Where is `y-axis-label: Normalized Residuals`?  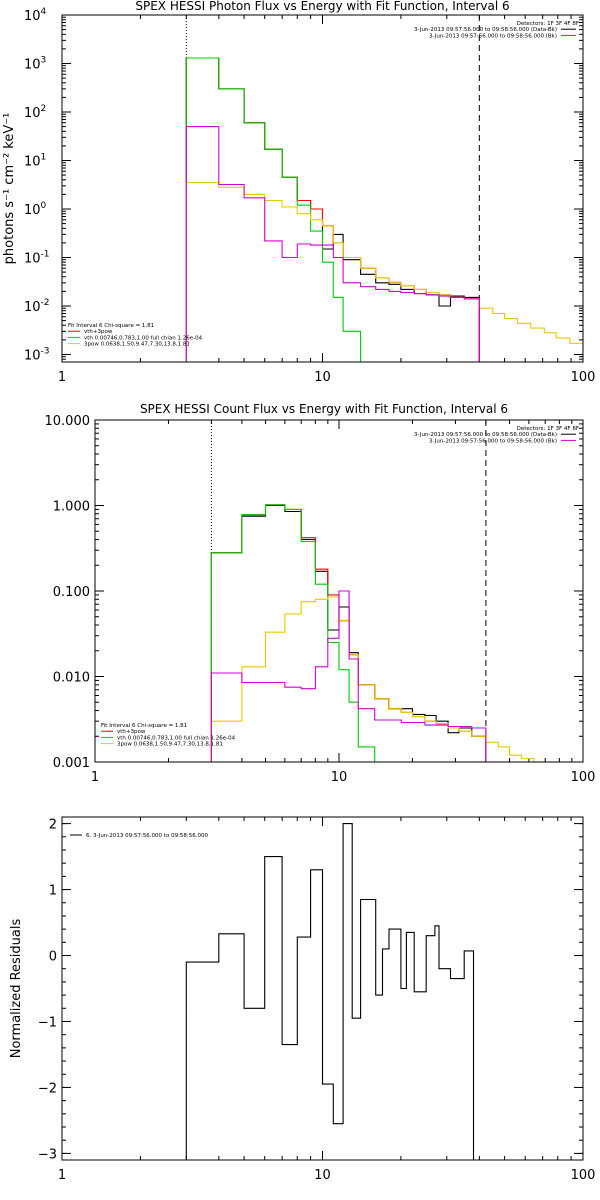 y-axis-label: Normalized Residuals is located at coordinates (16, 989).